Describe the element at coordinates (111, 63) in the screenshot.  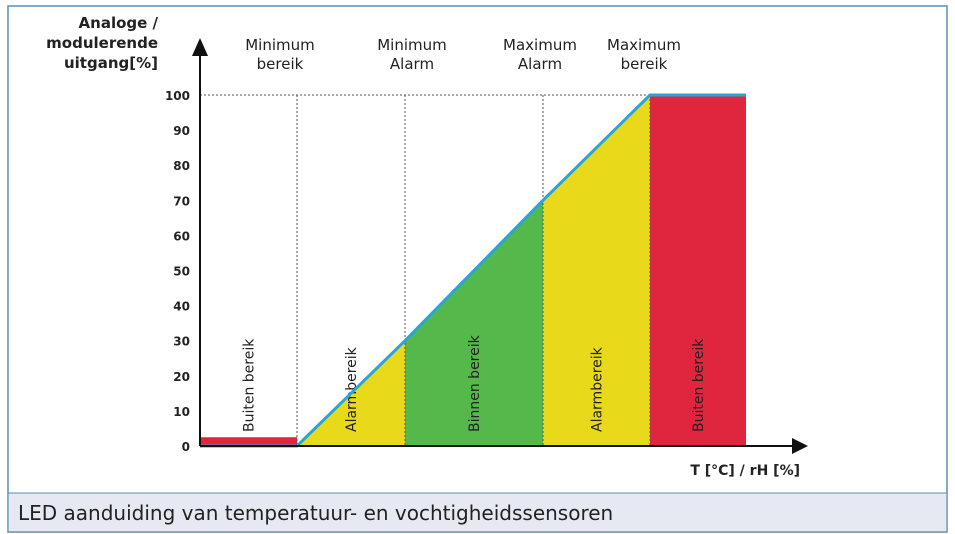
I see `y-axis-label: uitgang[%]` at that location.